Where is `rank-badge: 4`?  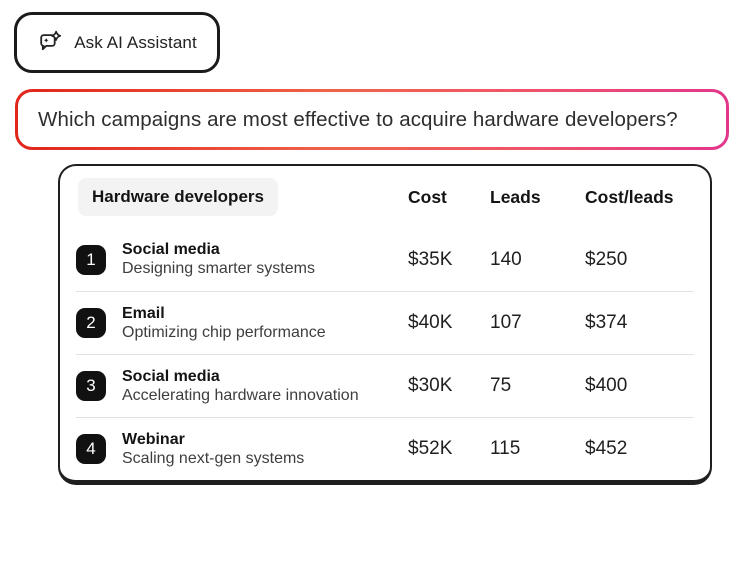
rank-badge: 4 is located at coordinates (91, 449).